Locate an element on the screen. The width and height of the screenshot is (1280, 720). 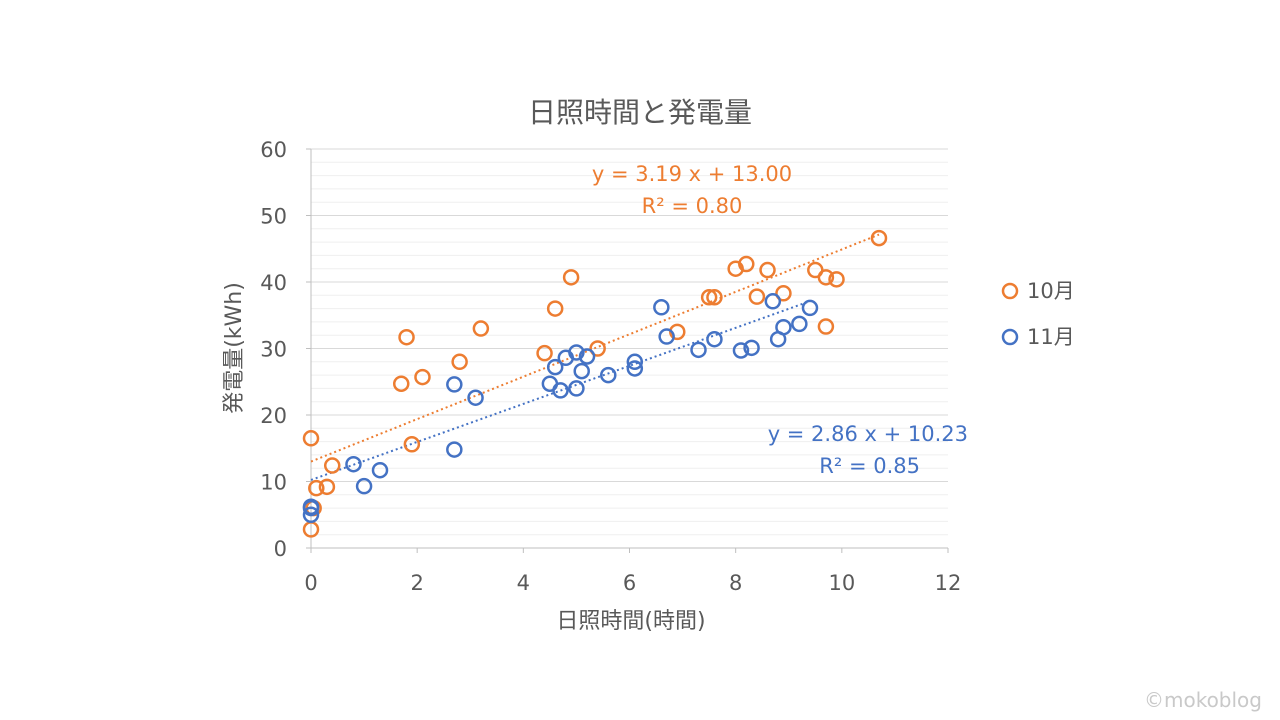
x-tick-label: 12 is located at coordinates (948, 583).